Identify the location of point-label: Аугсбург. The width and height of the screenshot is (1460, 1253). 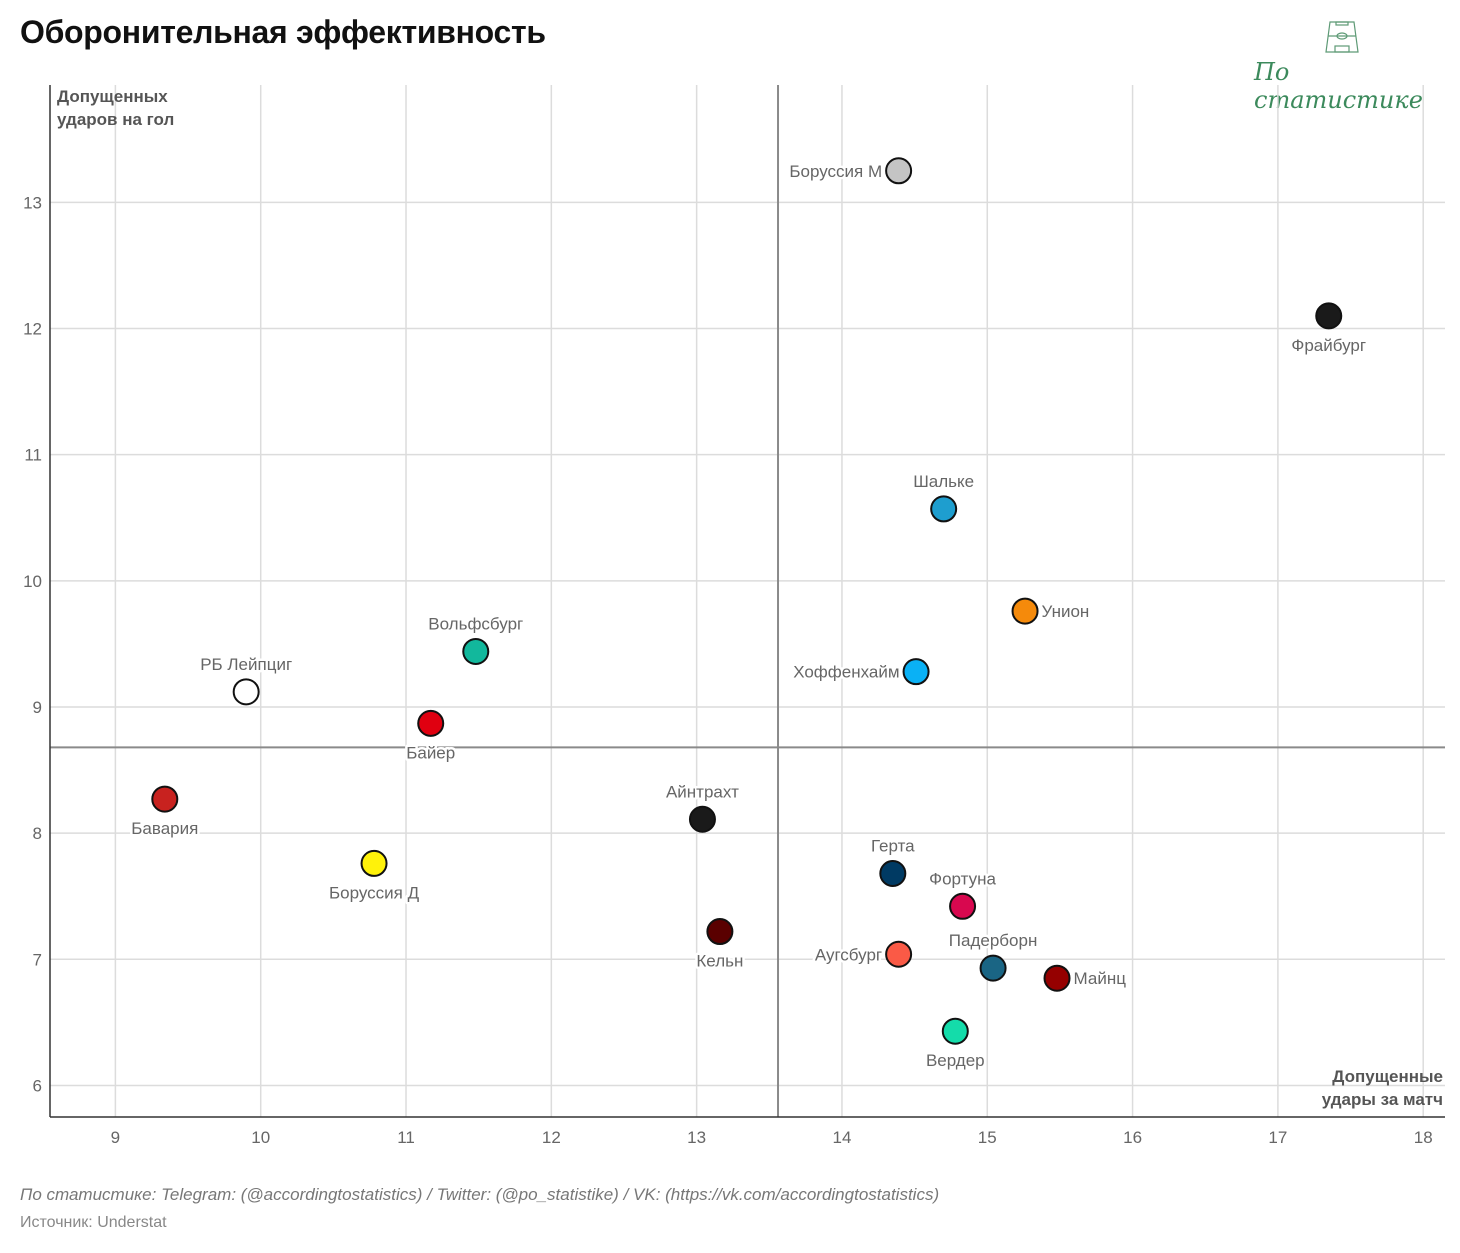
(848, 954).